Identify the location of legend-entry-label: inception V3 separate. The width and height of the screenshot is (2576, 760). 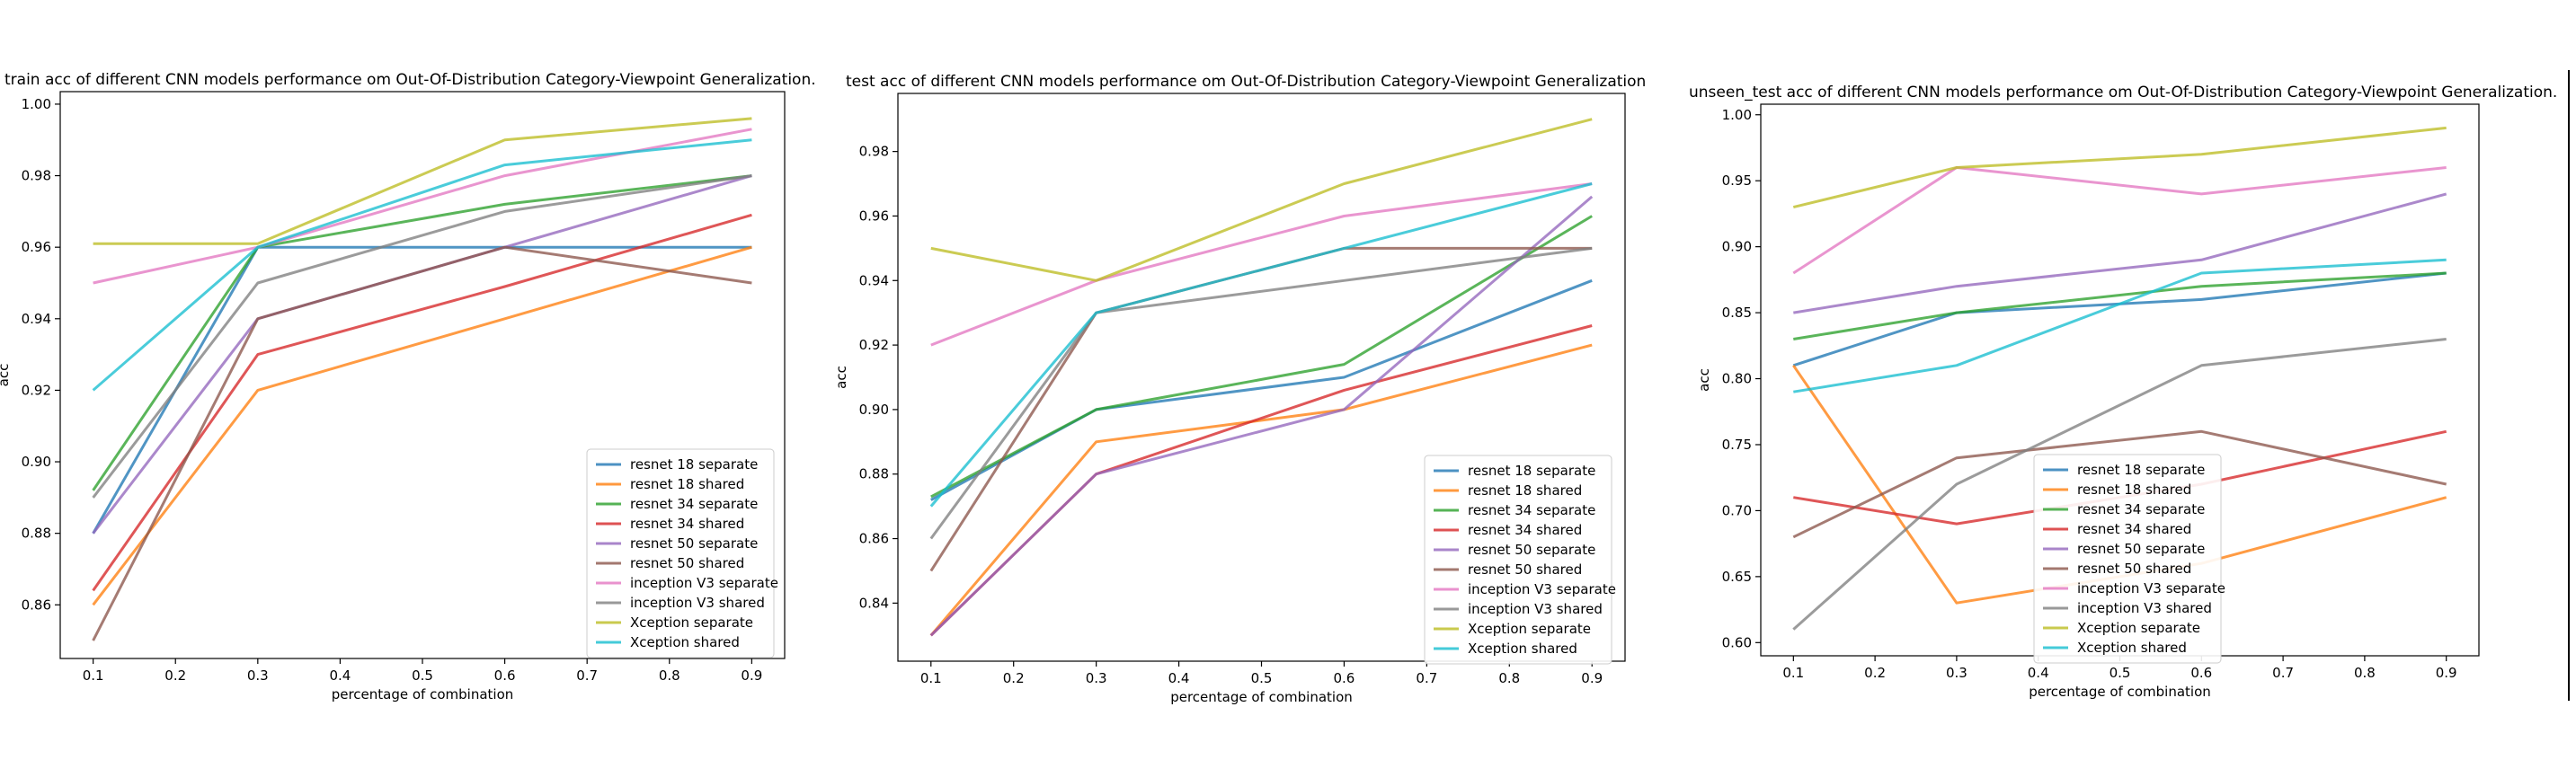
(704, 583).